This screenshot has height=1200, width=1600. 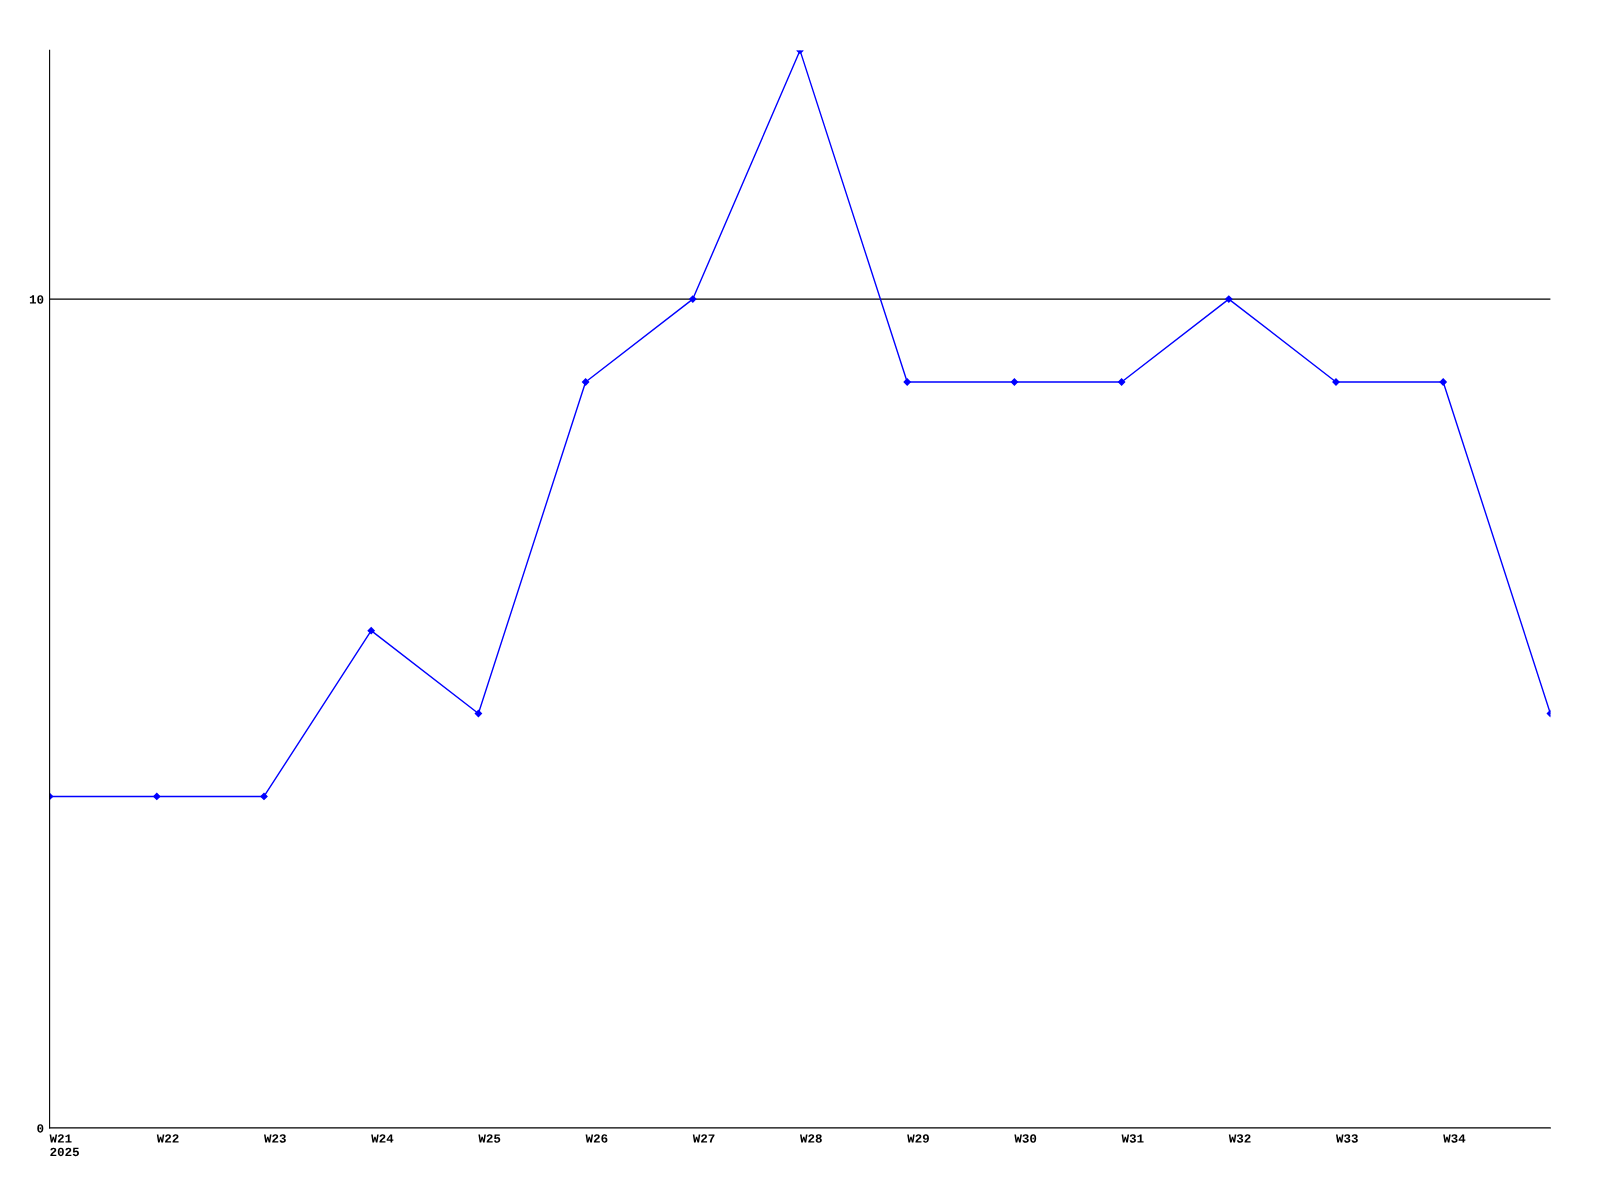 I want to click on x-tick-label: W34, so click(x=1454, y=1138).